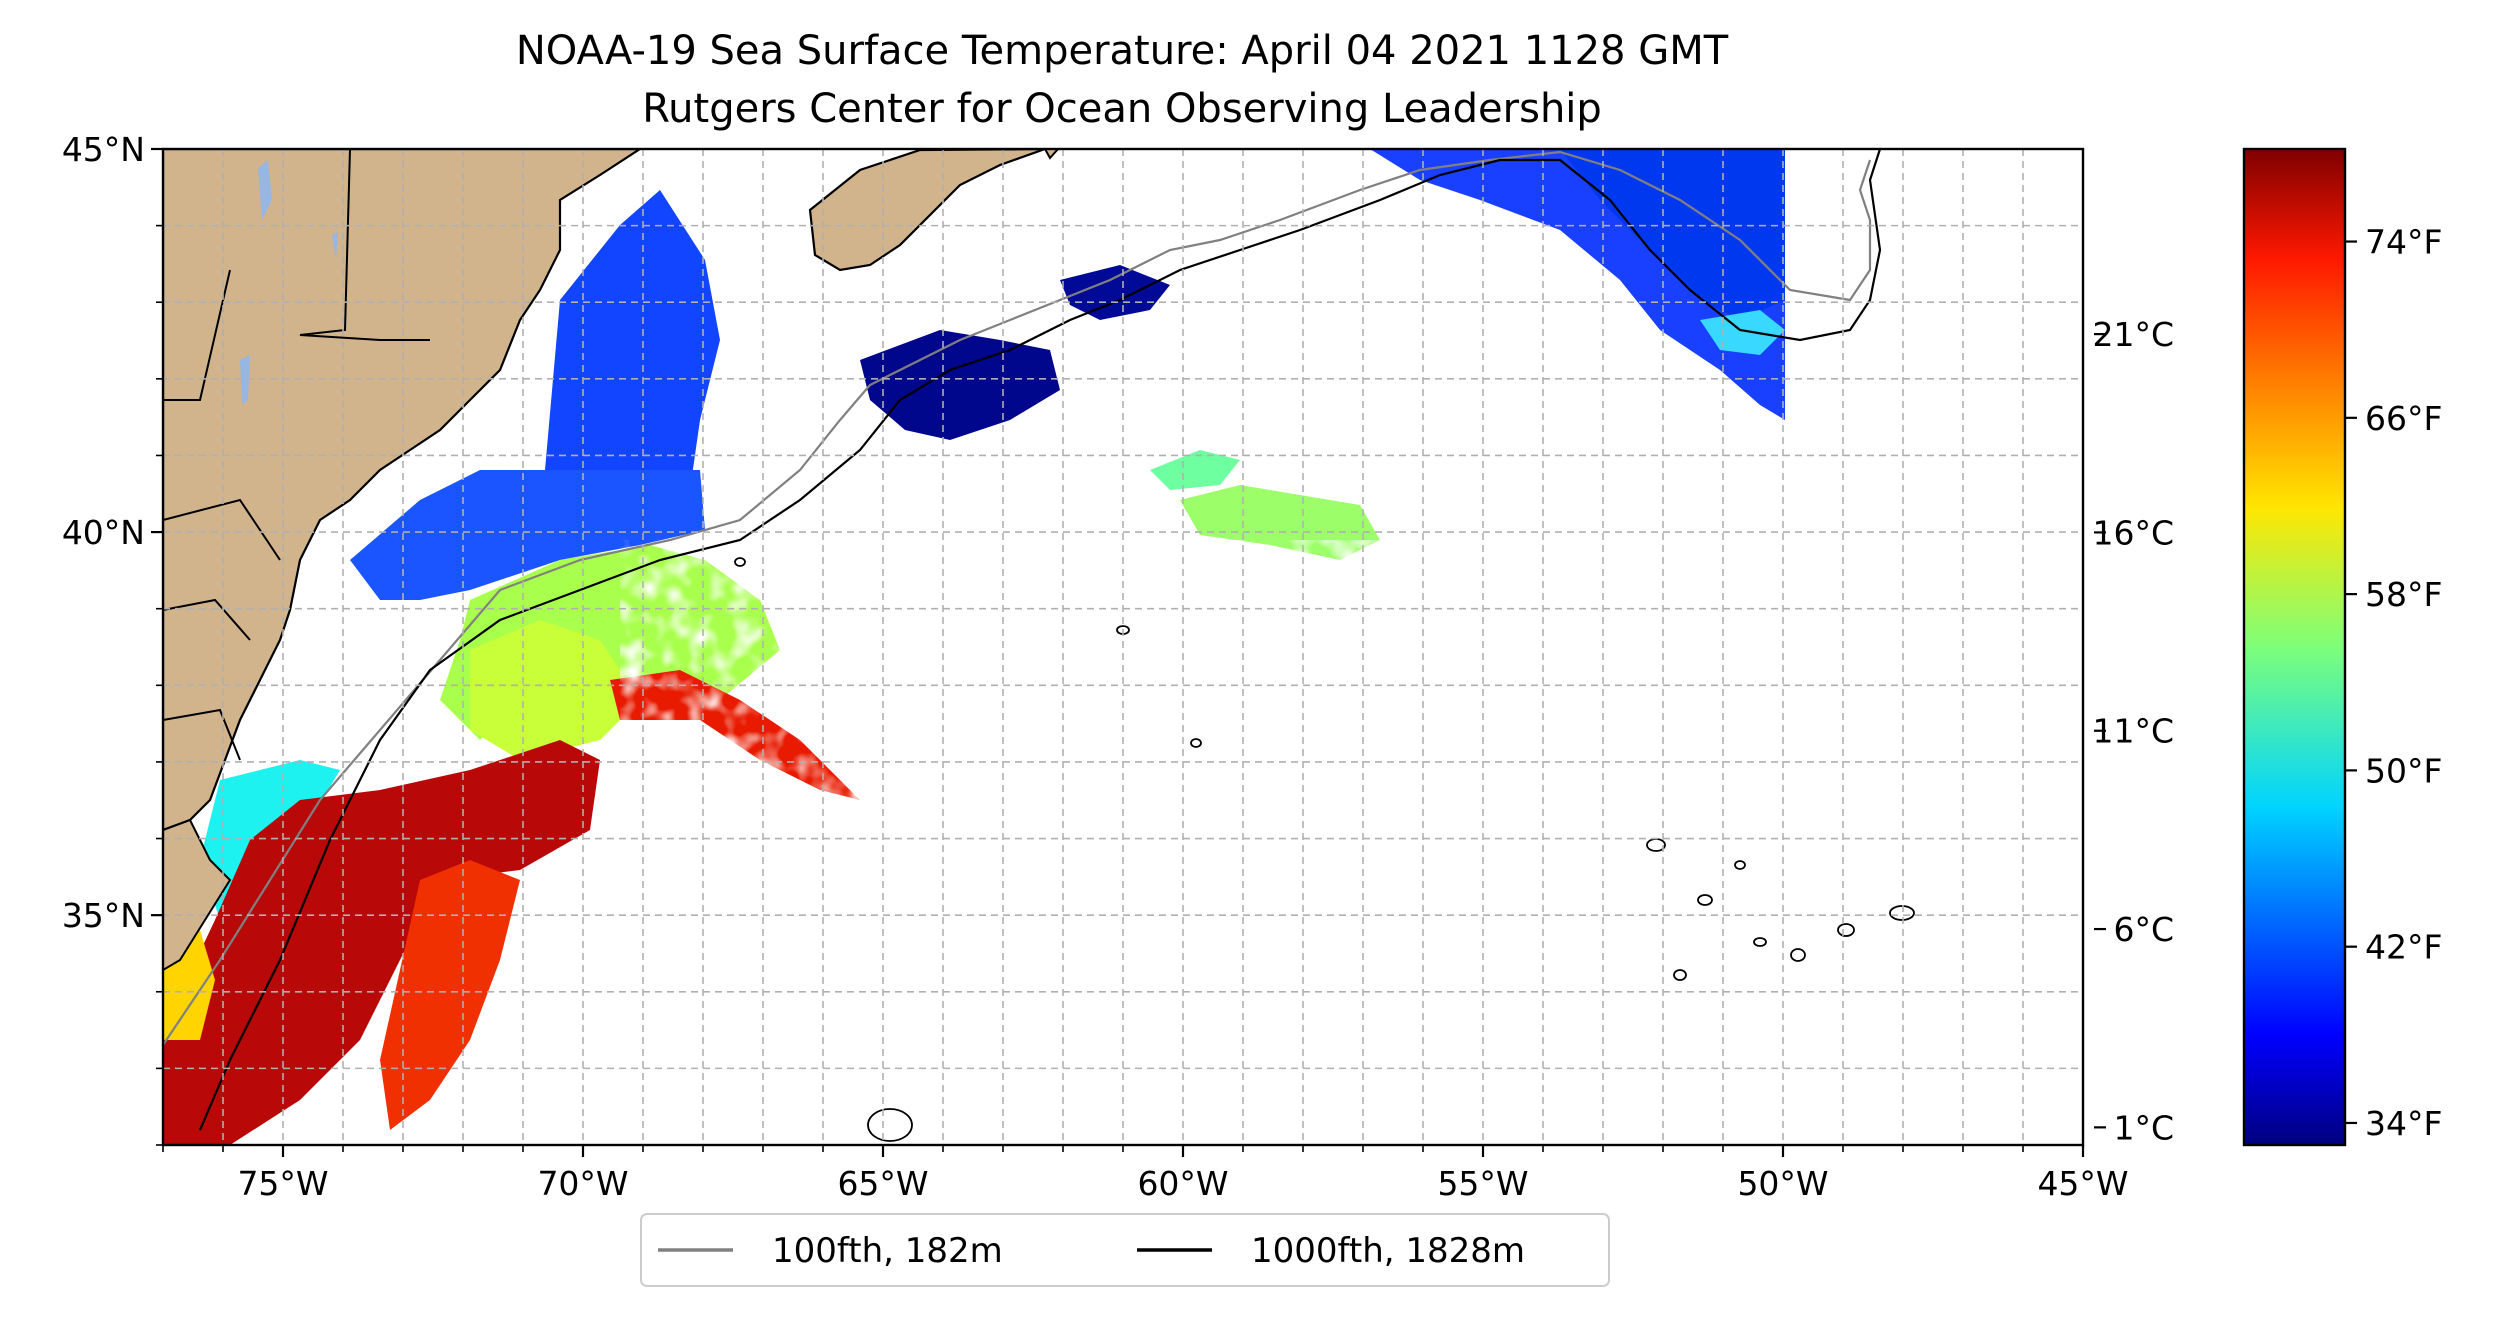 This screenshot has width=2502, height=1318. I want to click on lon-tick-label: 70°W, so click(582, 1183).